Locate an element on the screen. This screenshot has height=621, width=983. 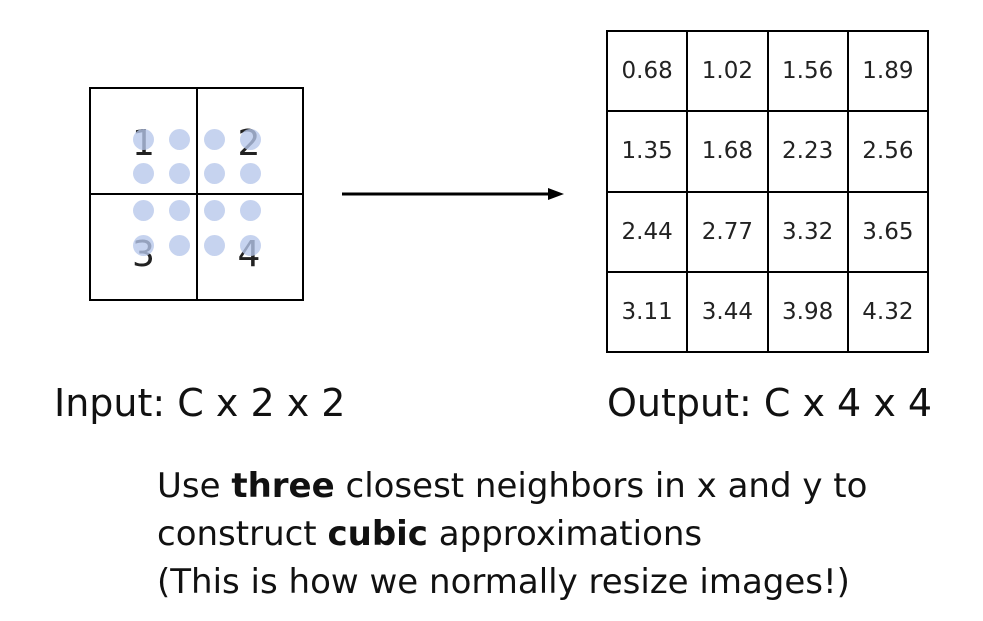
output-cell: 1.35 is located at coordinates (647, 151).